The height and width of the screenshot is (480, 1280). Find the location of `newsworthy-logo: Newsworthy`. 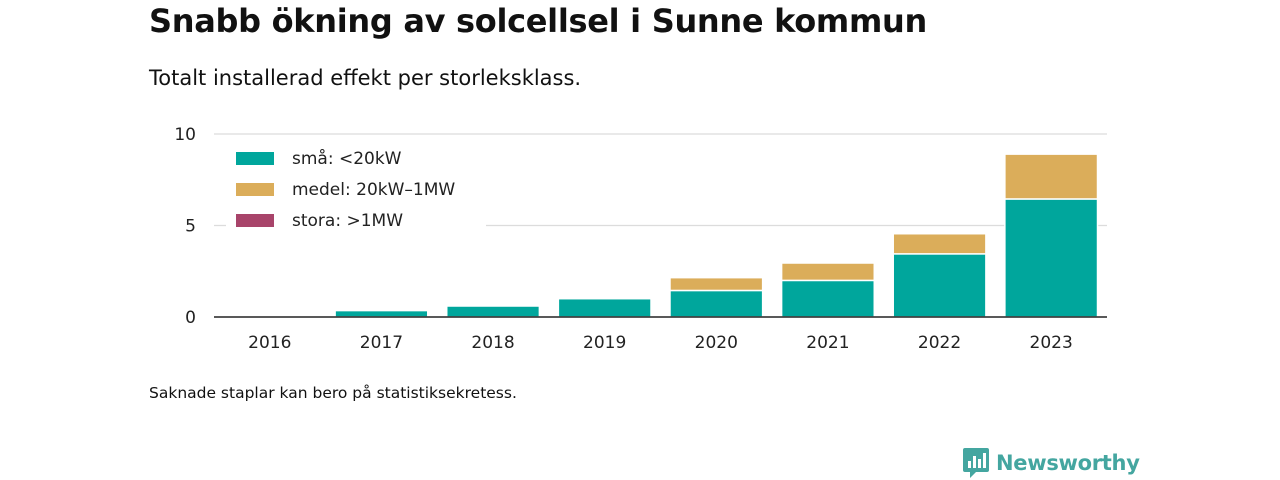

newsworthy-logo: Newsworthy is located at coordinates (1051, 463).